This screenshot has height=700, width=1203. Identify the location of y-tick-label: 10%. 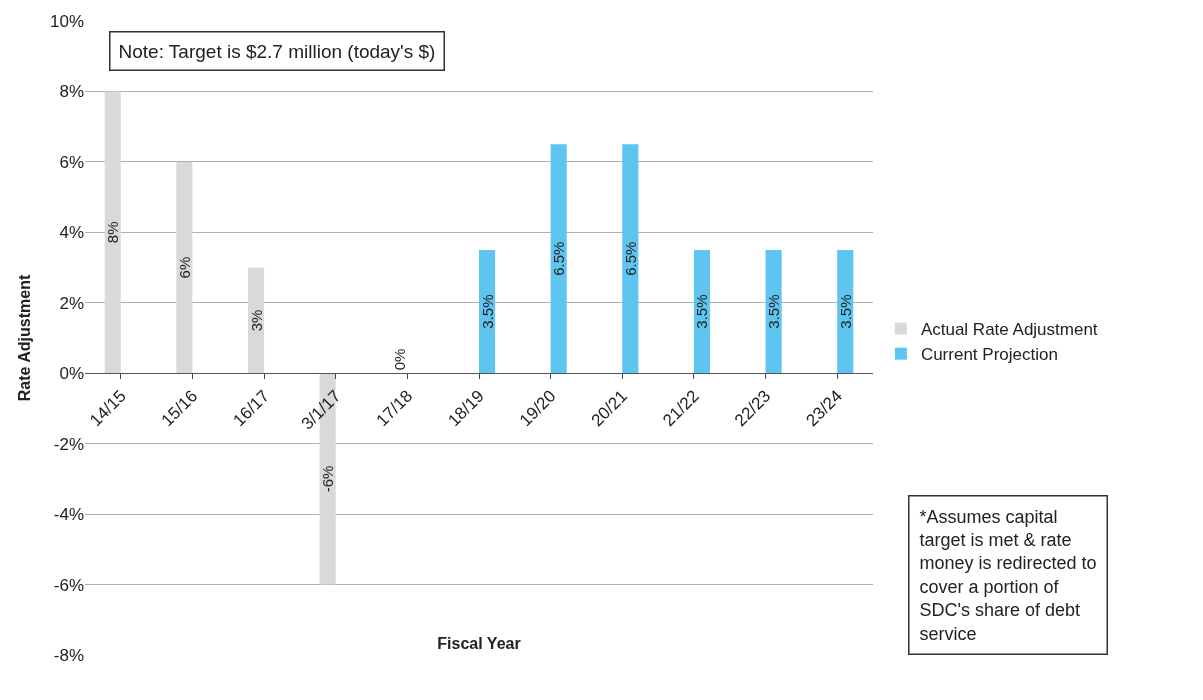
(66, 21).